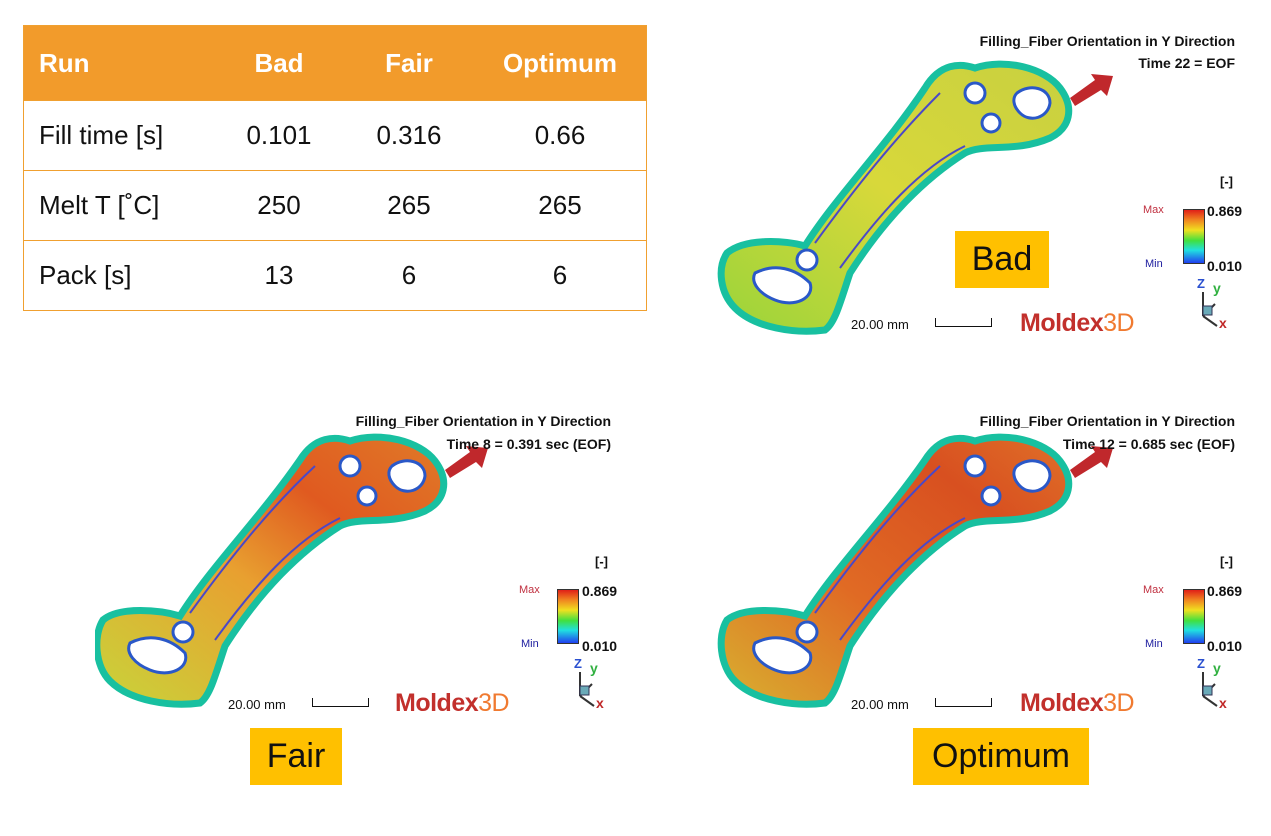 The width and height of the screenshot is (1271, 836). I want to click on header-run: Run, so click(118, 63).